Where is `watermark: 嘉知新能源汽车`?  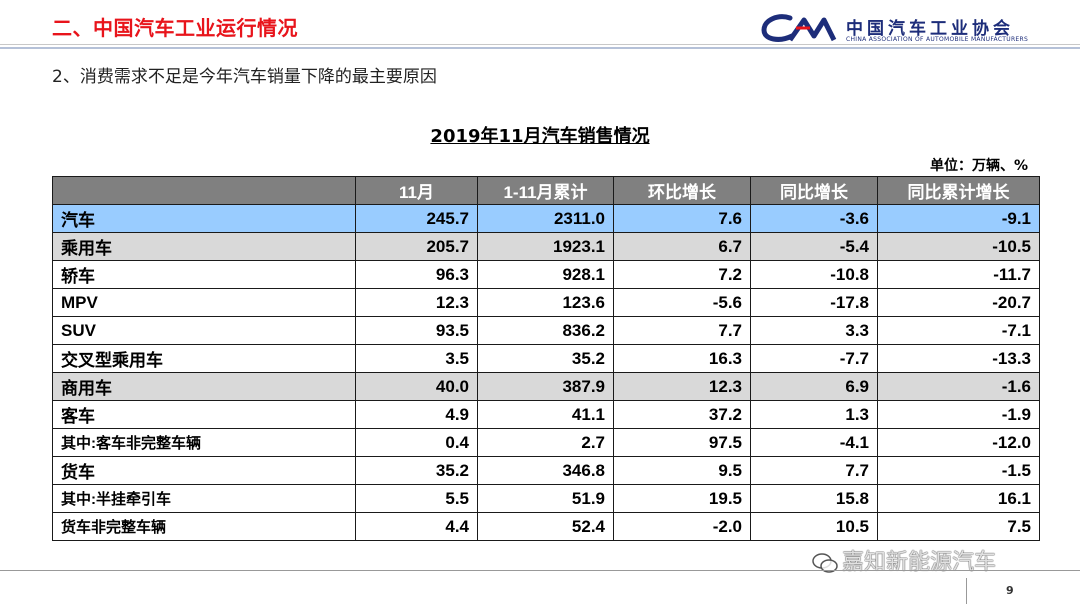
watermark: 嘉知新能源汽车 is located at coordinates (904, 560).